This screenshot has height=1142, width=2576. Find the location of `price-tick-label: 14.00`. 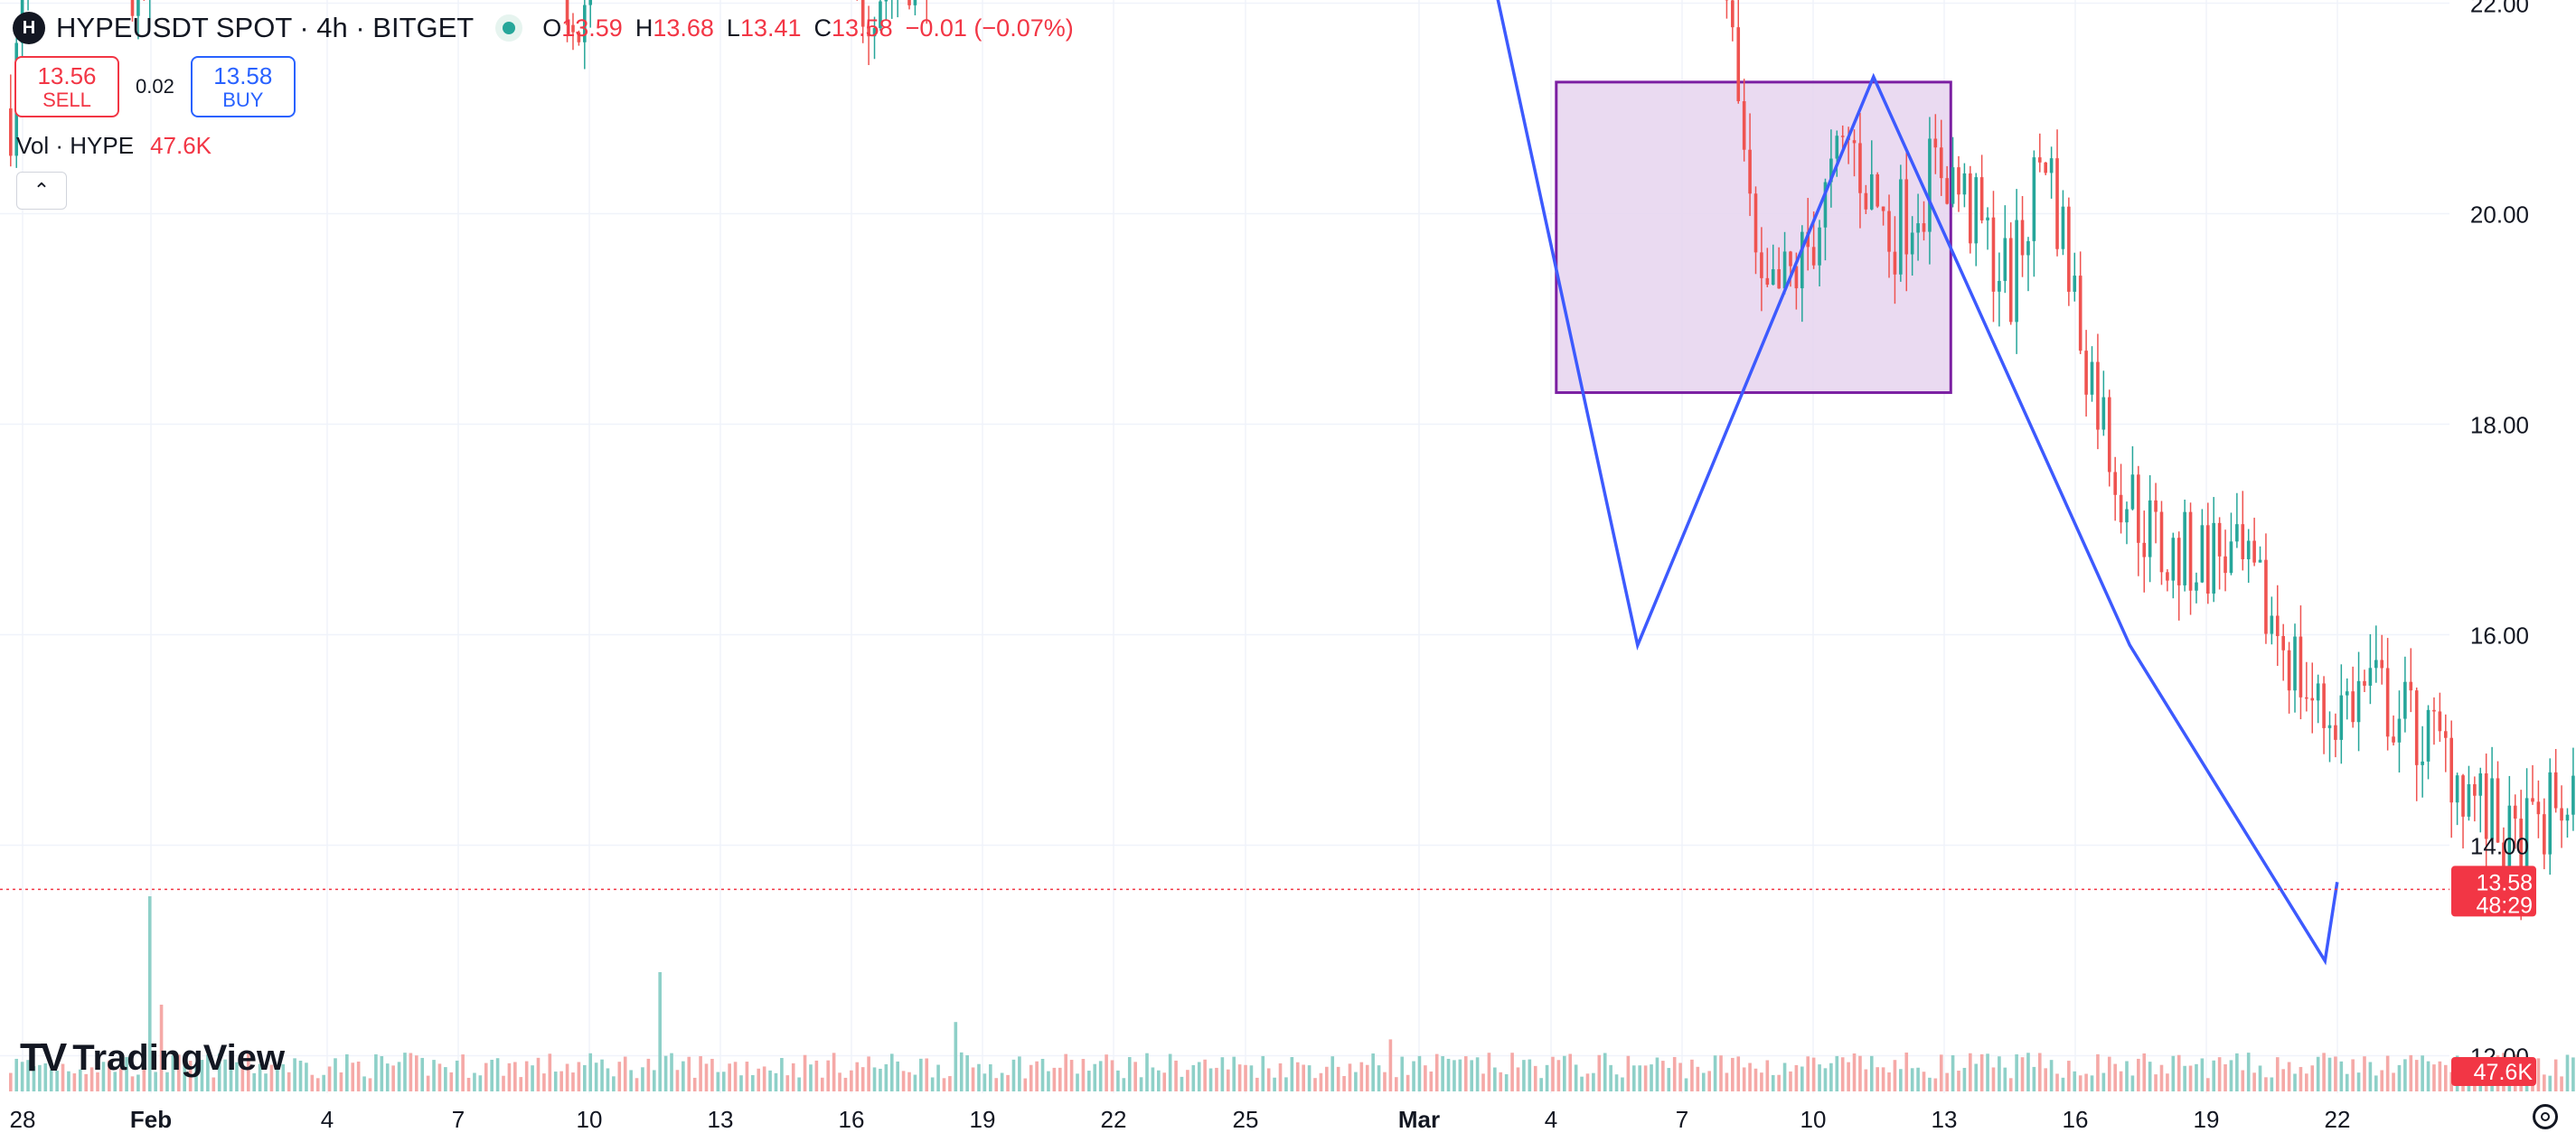

price-tick-label: 14.00 is located at coordinates (2499, 846).